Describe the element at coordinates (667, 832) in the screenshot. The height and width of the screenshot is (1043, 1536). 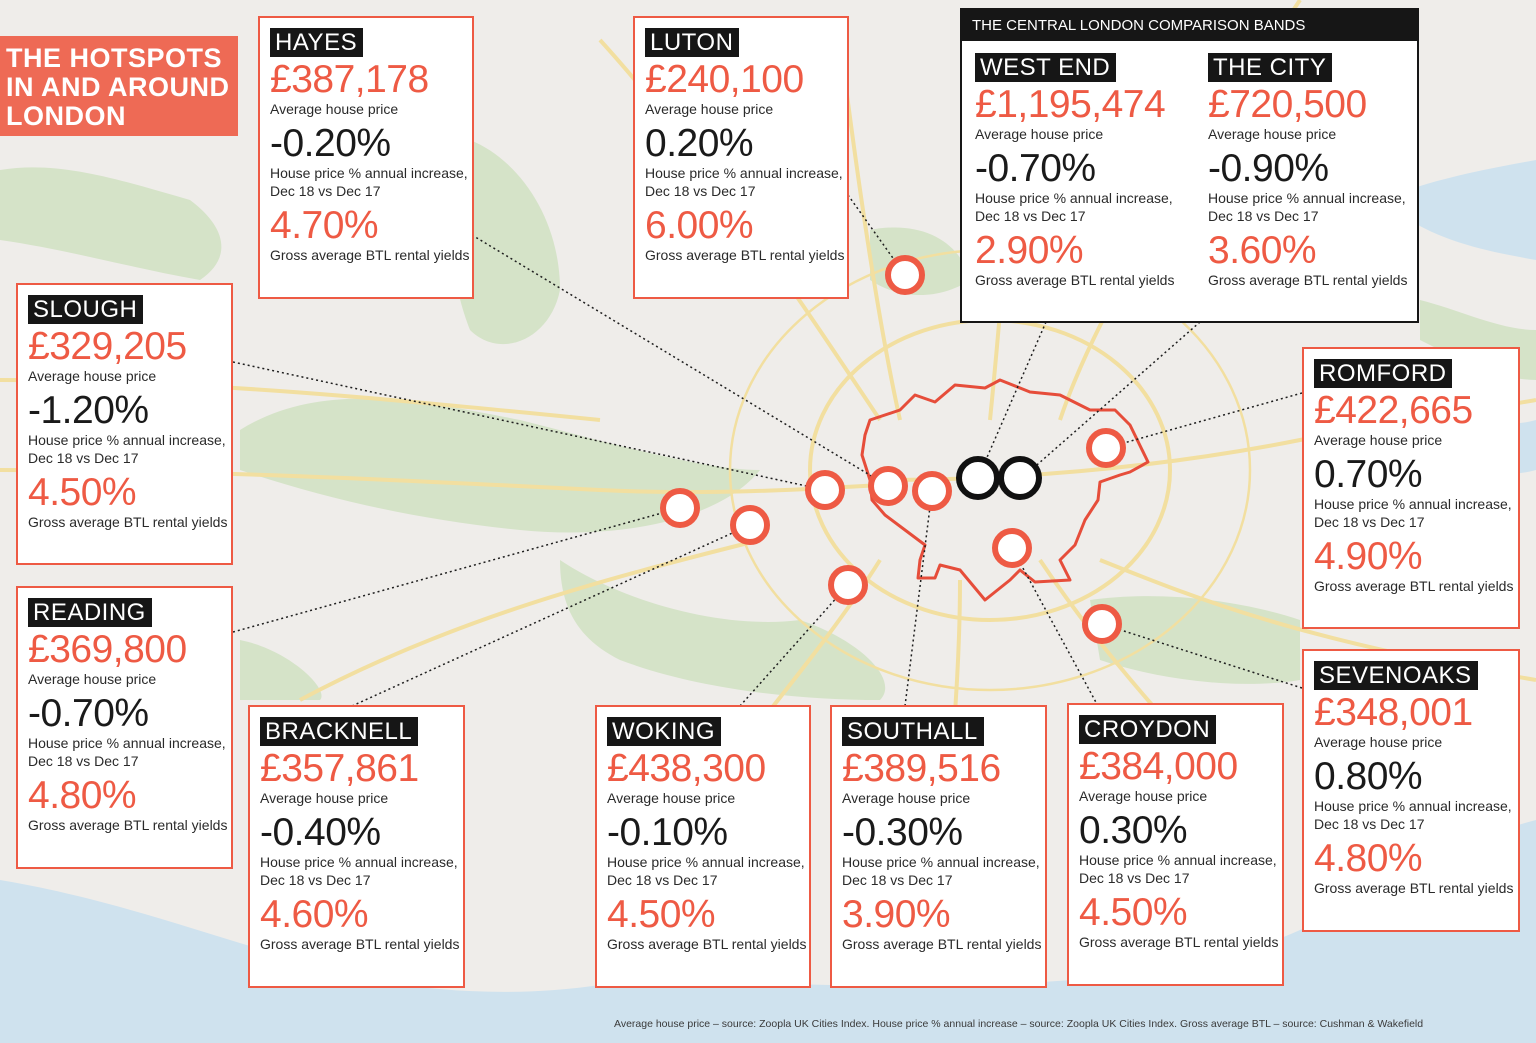
I see `annual-change: -0.10%` at that location.